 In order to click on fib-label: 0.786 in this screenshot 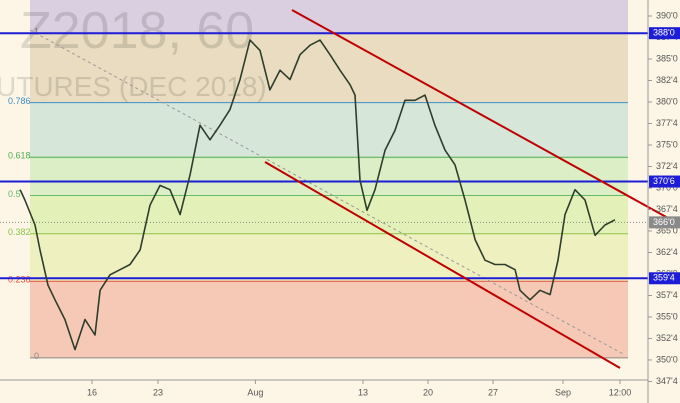, I will do `click(19, 101)`.